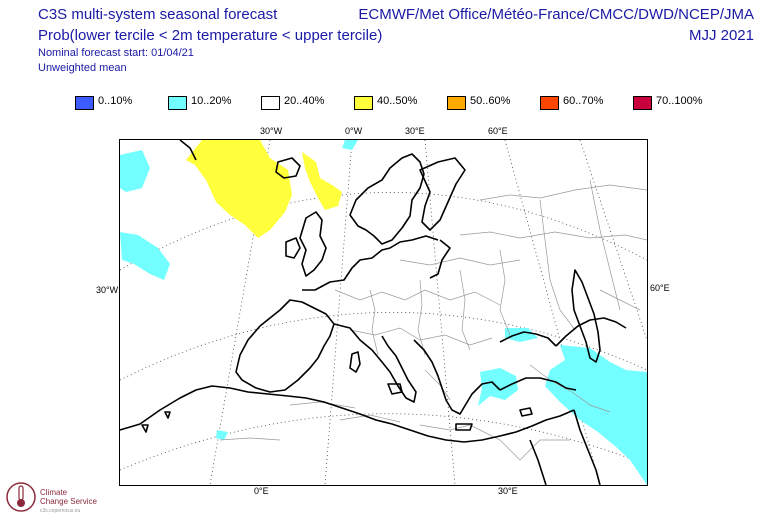 The width and height of the screenshot is (760, 521). Describe the element at coordinates (679, 101) in the screenshot. I see `legend-label-6: 70..100%` at that location.